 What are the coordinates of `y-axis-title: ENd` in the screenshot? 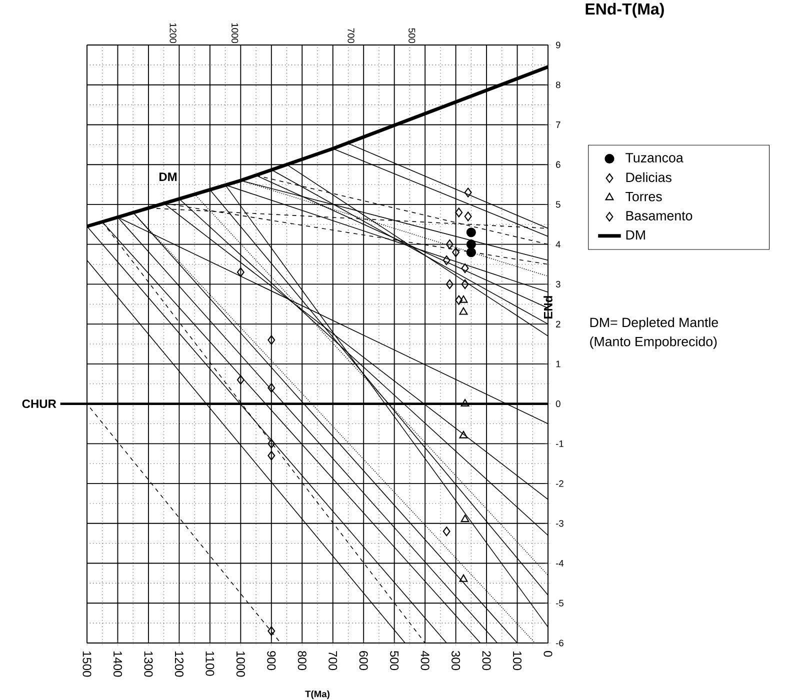 It's located at (548, 307).